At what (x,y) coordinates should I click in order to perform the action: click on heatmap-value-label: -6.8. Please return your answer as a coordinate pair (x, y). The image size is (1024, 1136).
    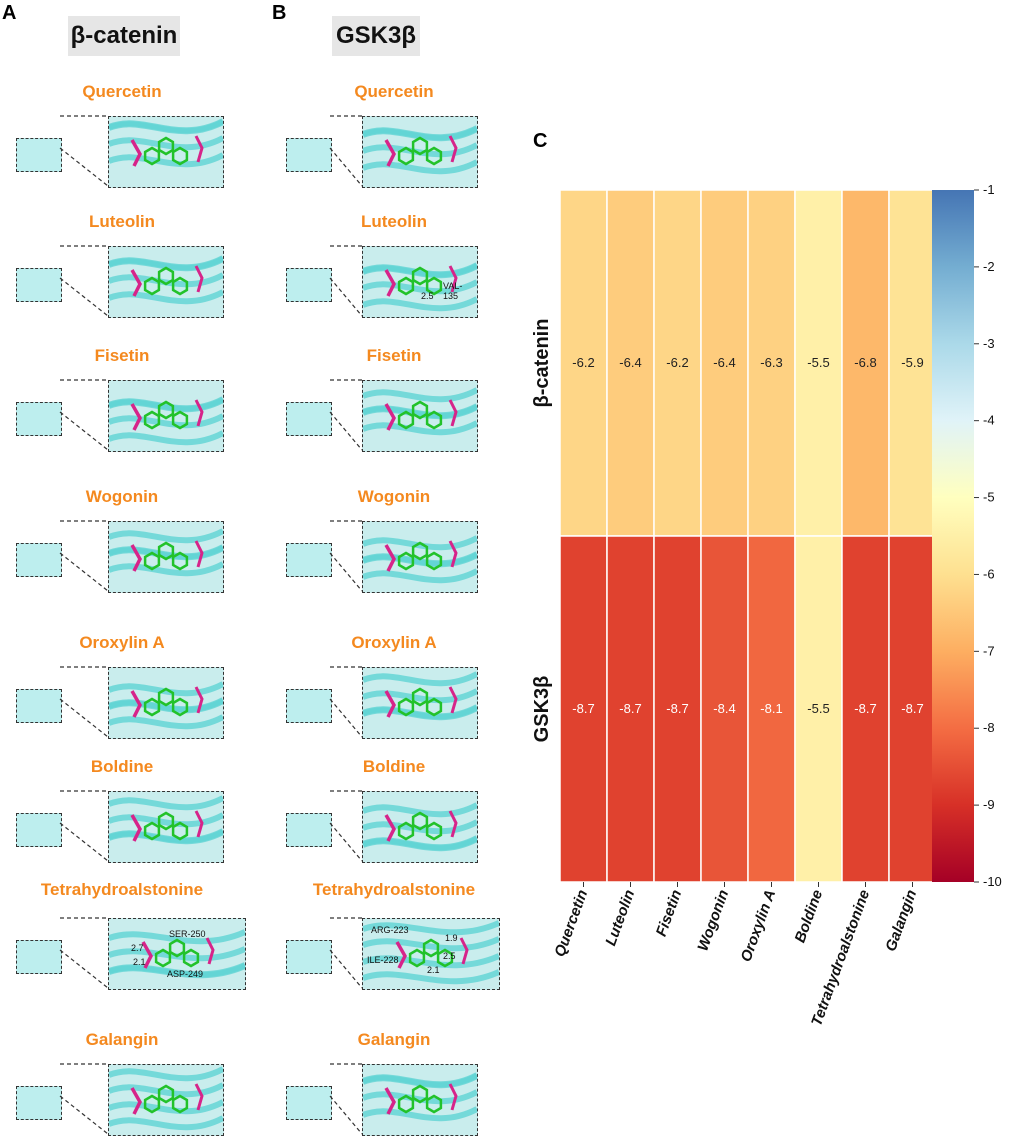
    Looking at the image, I should click on (865, 362).